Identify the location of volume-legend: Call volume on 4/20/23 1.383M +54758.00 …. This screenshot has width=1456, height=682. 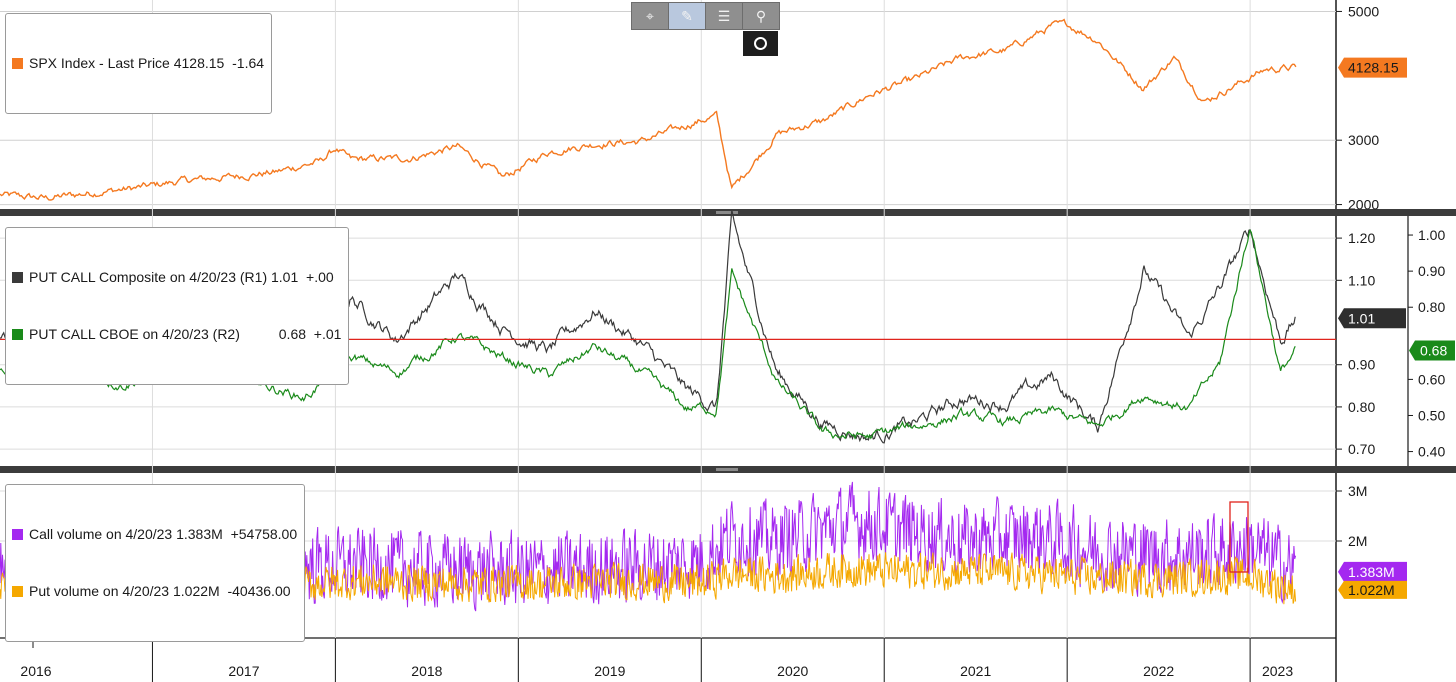
(155, 563).